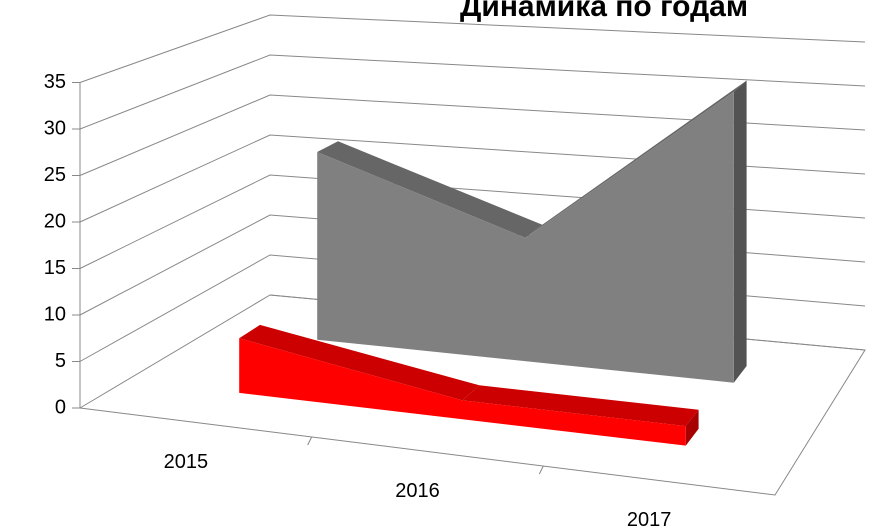  What do you see at coordinates (55, 314) in the screenshot?
I see `y-tick-label: 10` at bounding box center [55, 314].